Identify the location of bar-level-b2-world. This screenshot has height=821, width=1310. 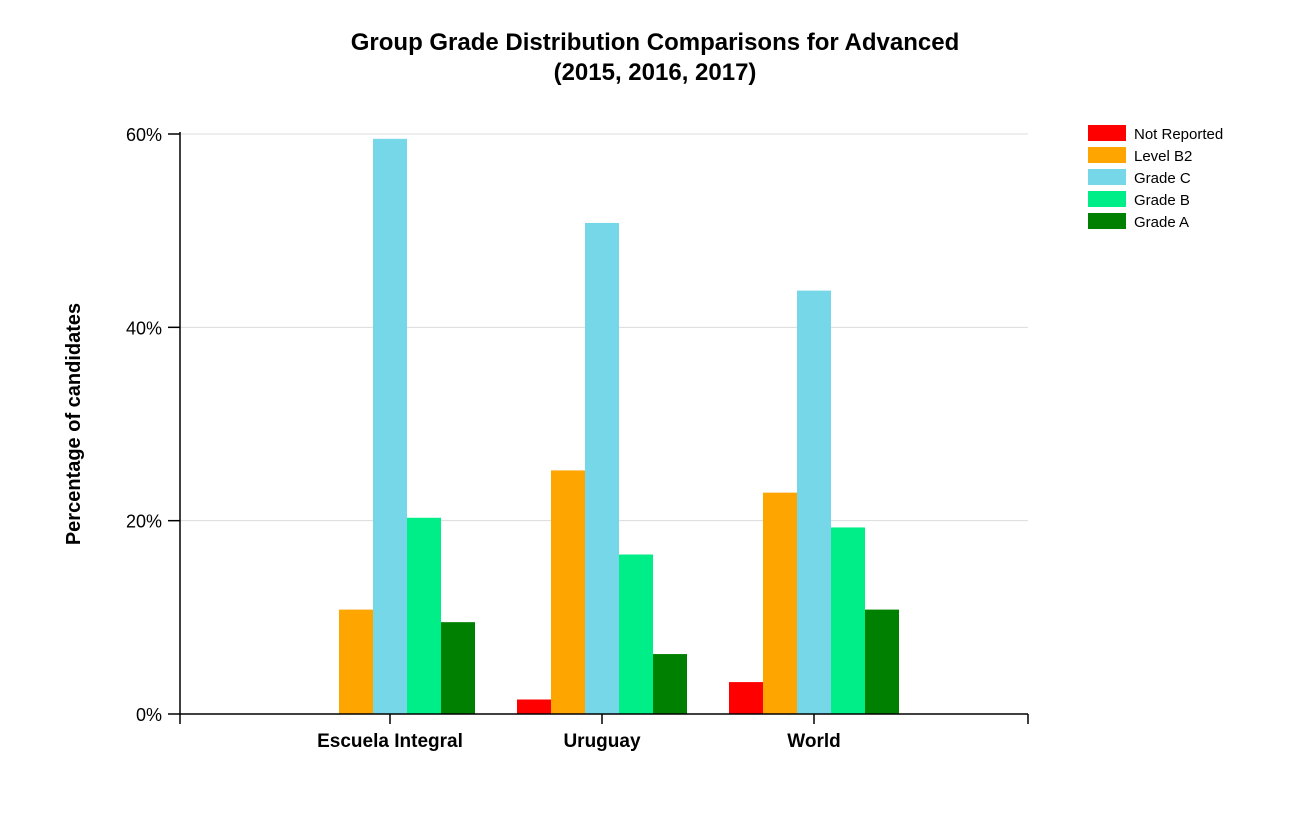
(780, 603).